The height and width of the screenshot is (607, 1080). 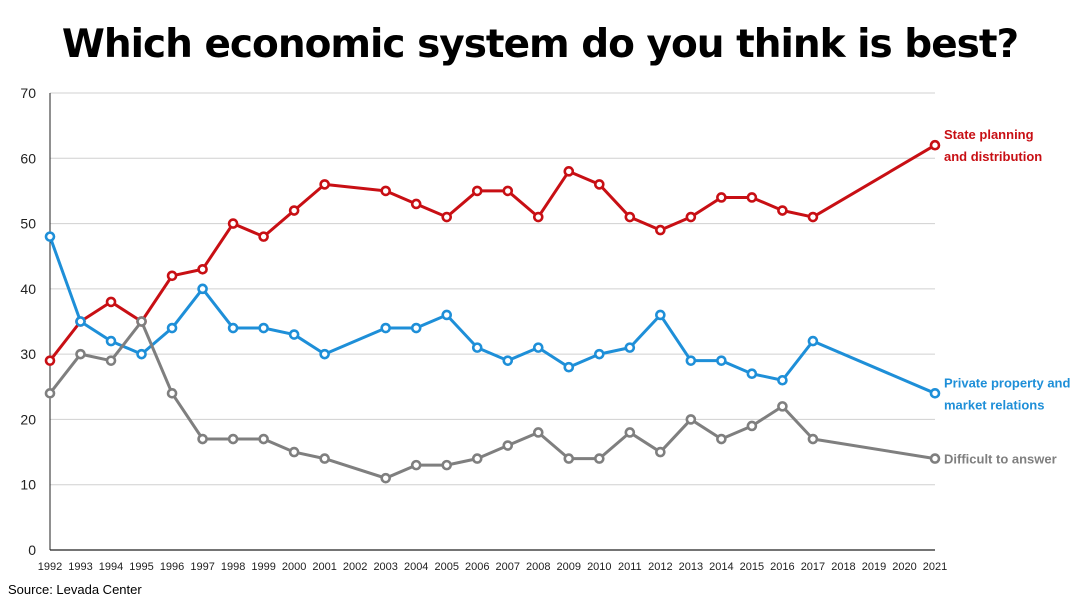 I want to click on x-tick-label: 1998, so click(x=233, y=567).